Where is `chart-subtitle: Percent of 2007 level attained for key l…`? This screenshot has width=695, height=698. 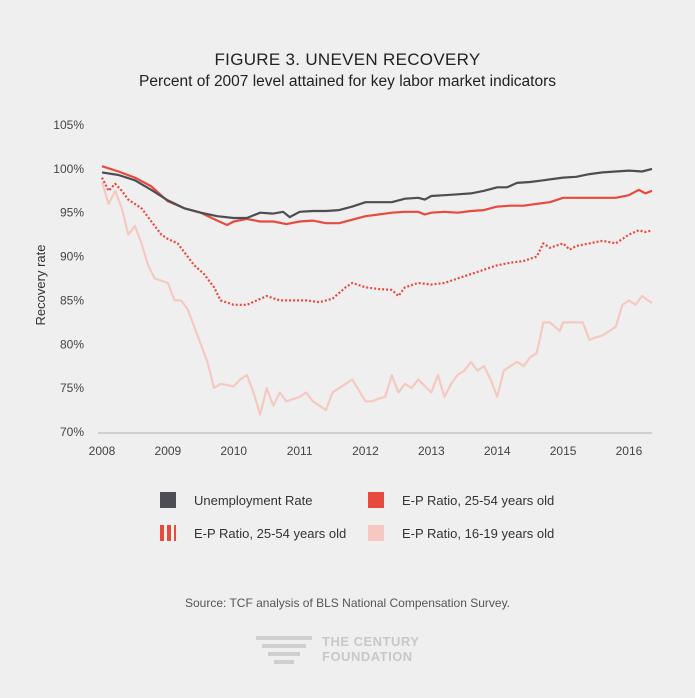 chart-subtitle: Percent of 2007 level attained for key l… is located at coordinates (347, 81).